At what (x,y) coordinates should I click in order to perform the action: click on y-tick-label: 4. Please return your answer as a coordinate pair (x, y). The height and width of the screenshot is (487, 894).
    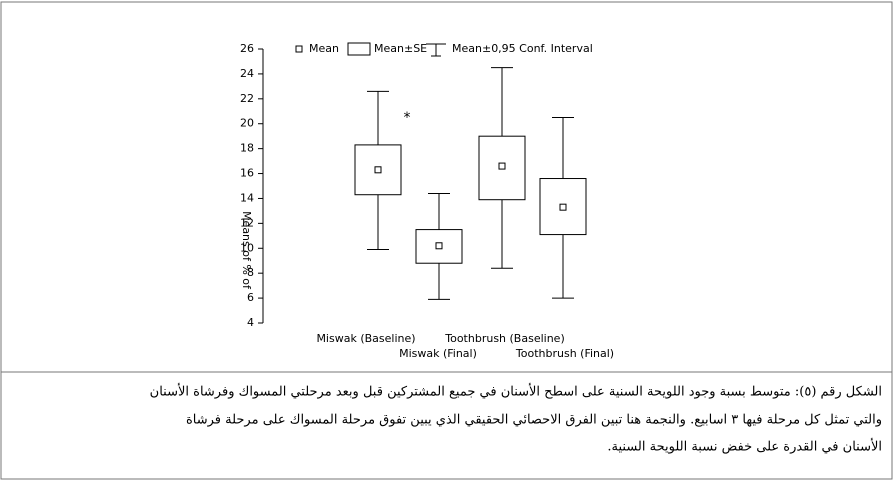
    Looking at the image, I should click on (250, 322).